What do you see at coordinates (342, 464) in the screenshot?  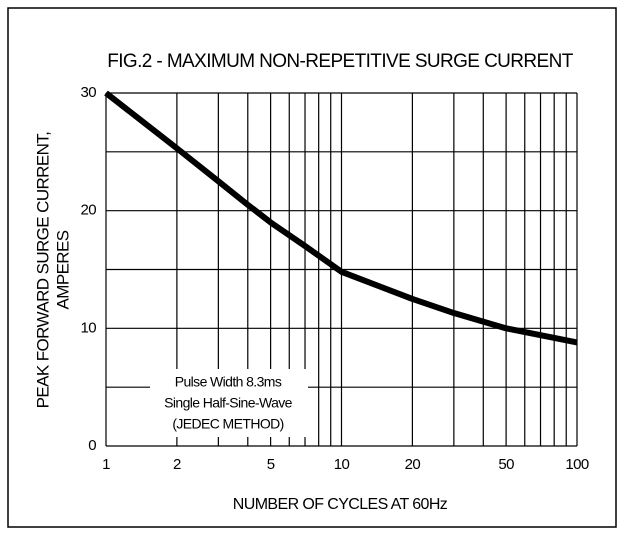 I see `x-tick-label: 10` at bounding box center [342, 464].